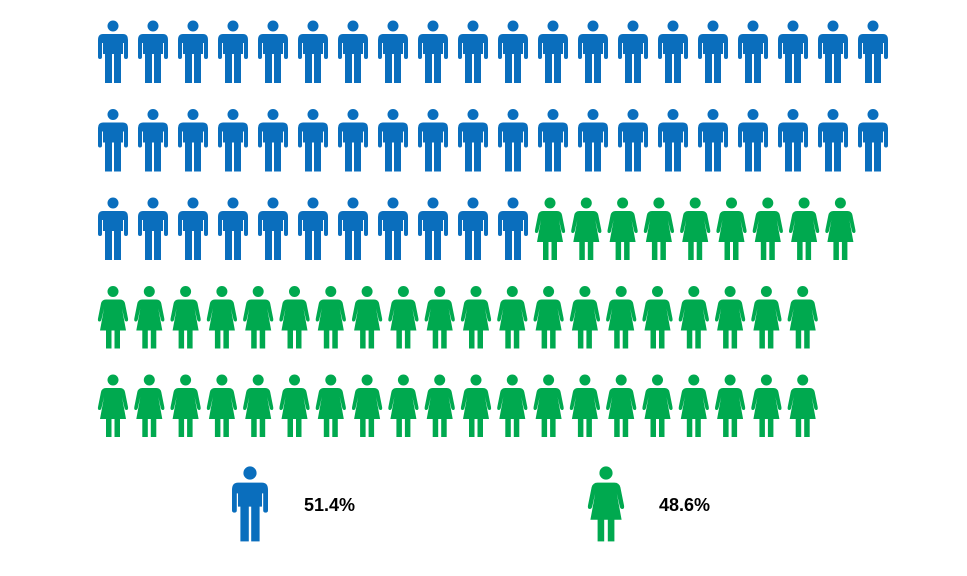 The height and width of the screenshot is (576, 967). Describe the element at coordinates (684, 505) in the screenshot. I see `legend-label: 48.6%` at that location.